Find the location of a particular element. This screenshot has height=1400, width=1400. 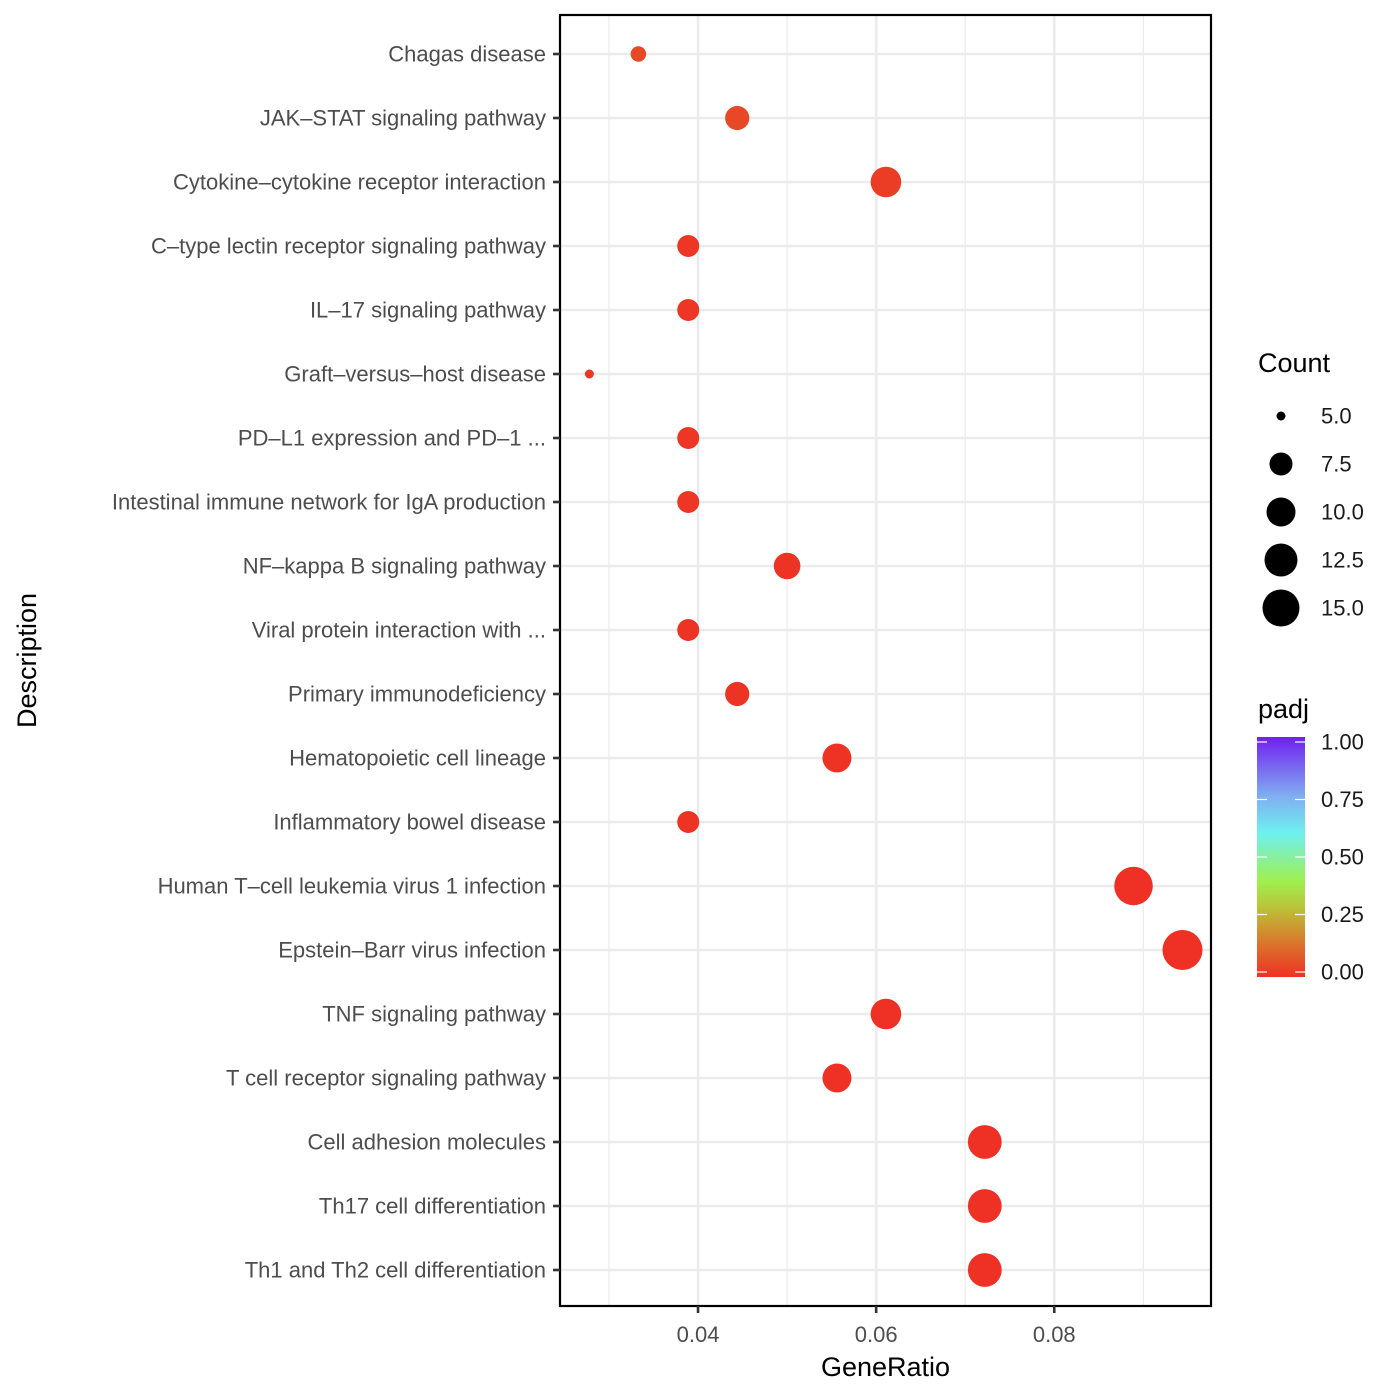

x-axis: 0.04 0.06 0.08 is located at coordinates (876, 1326).